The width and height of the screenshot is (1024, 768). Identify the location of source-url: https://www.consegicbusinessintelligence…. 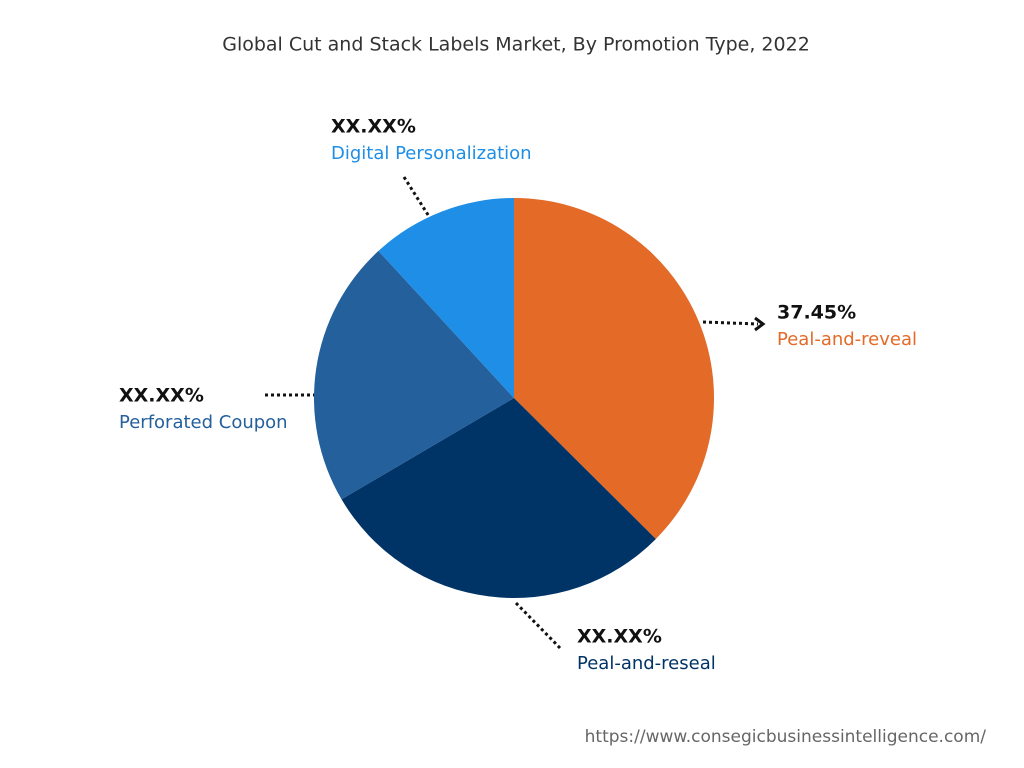
(786, 737).